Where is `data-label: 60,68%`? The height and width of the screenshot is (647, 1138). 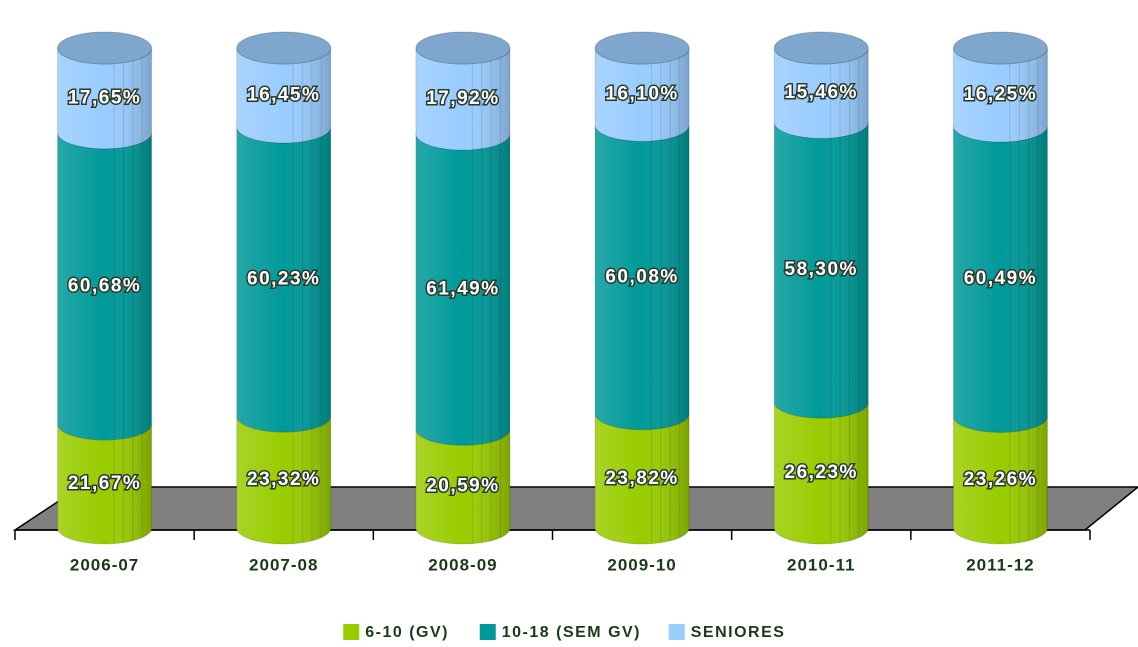
data-label: 60,68% is located at coordinates (104, 285).